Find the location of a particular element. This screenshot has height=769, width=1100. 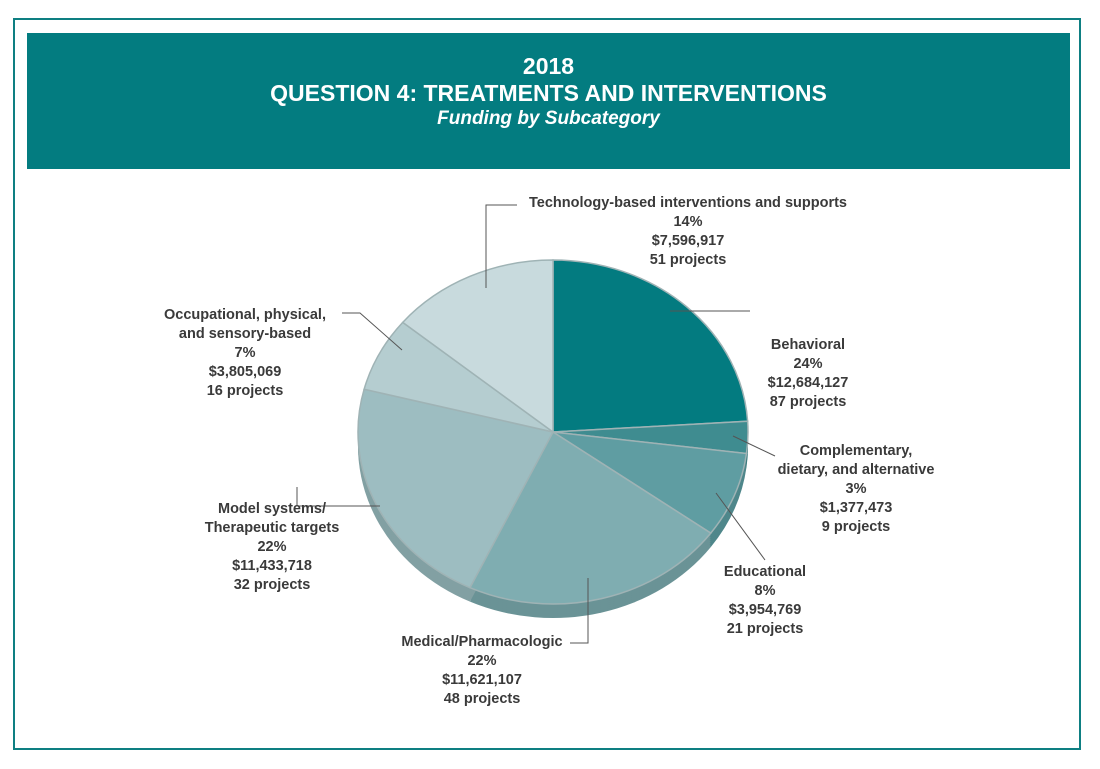

slice-label-amount: $12,684,127 is located at coordinates (808, 383).